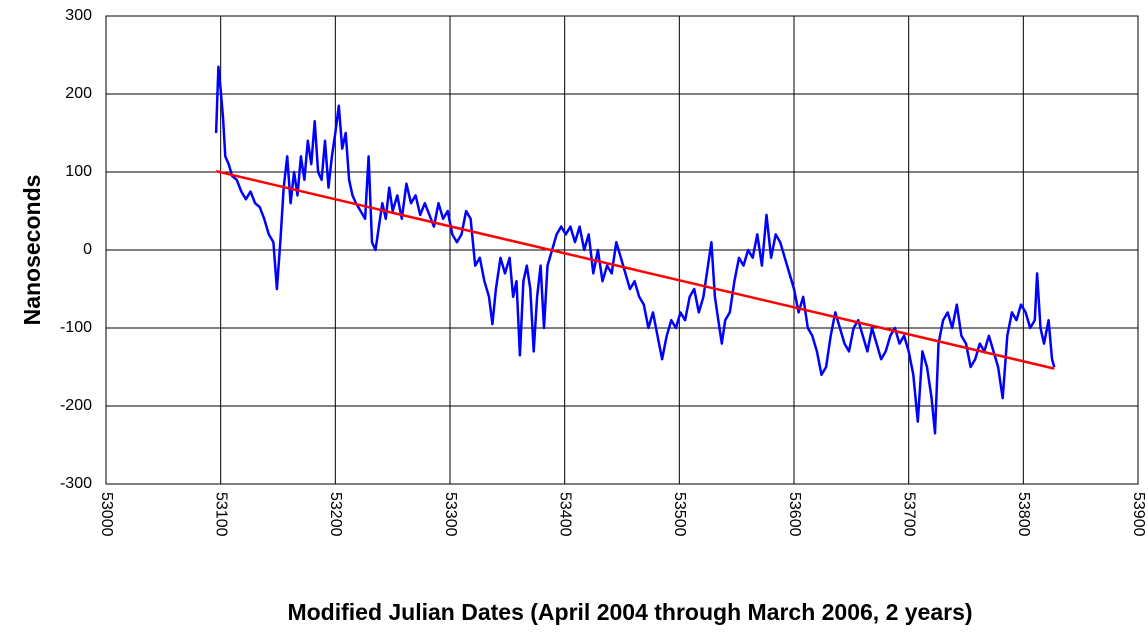 The width and height of the screenshot is (1148, 639). Describe the element at coordinates (87, 249) in the screenshot. I see `y-tick-label: 0` at that location.